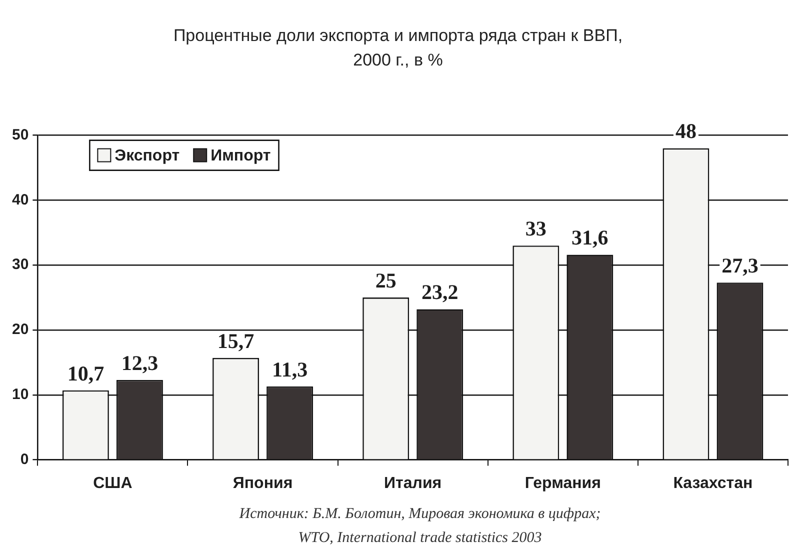 This screenshot has height=547, width=800. What do you see at coordinates (562, 483) in the screenshot?
I see `x-tick-label: Германия` at bounding box center [562, 483].